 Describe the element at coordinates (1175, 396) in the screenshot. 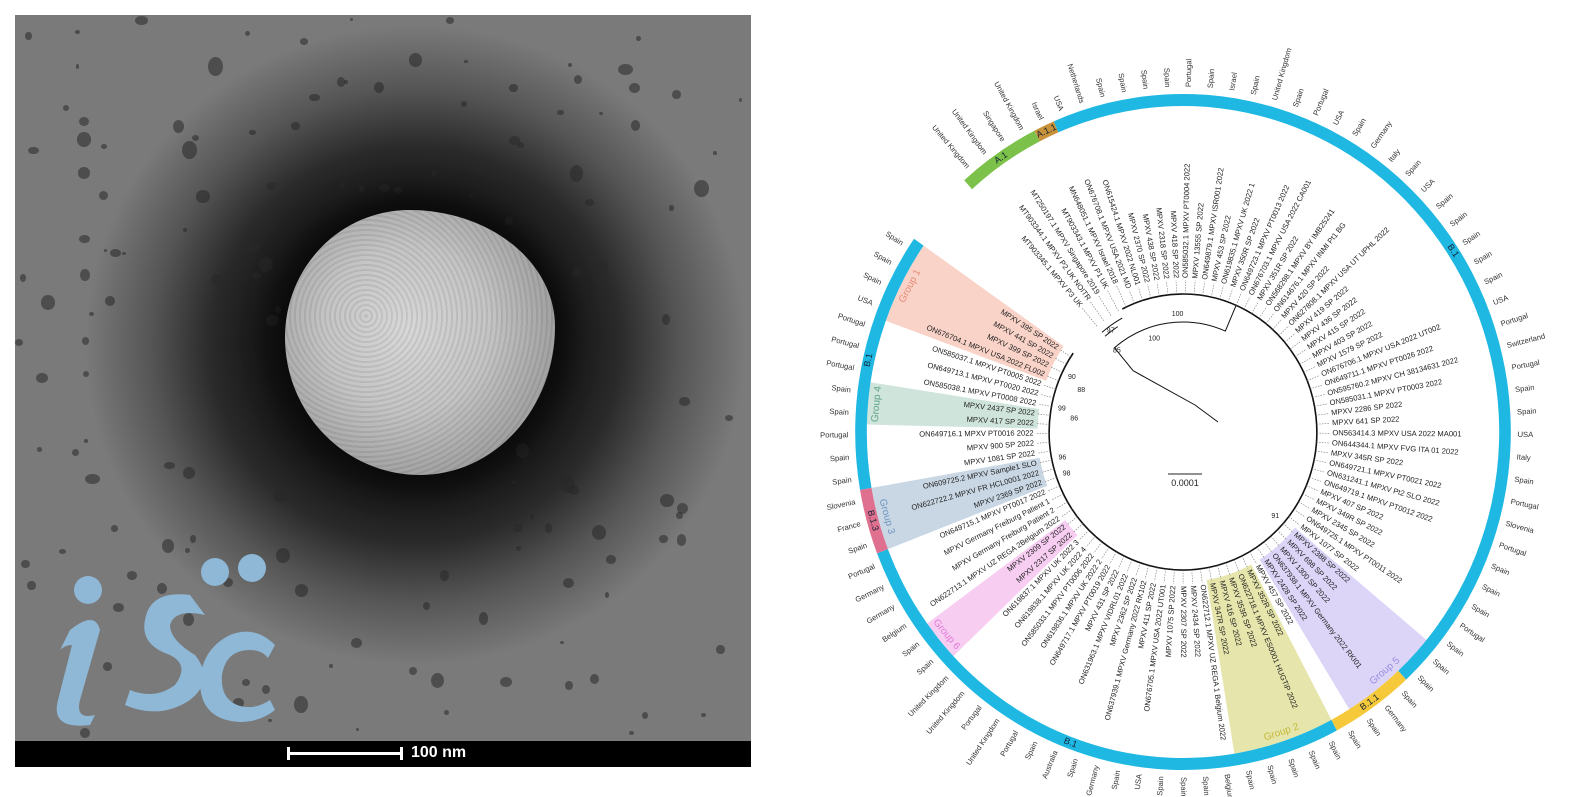

I see `root-branch` at that location.